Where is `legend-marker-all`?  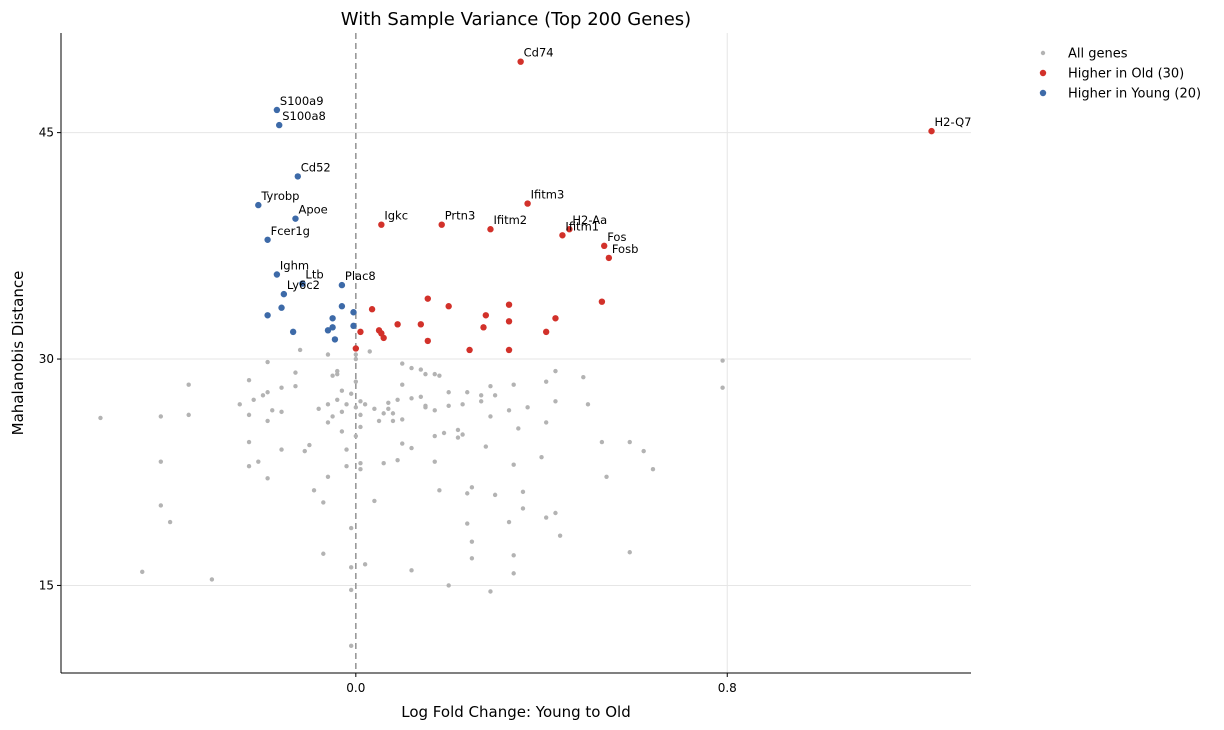 legend-marker-all is located at coordinates (1043, 53).